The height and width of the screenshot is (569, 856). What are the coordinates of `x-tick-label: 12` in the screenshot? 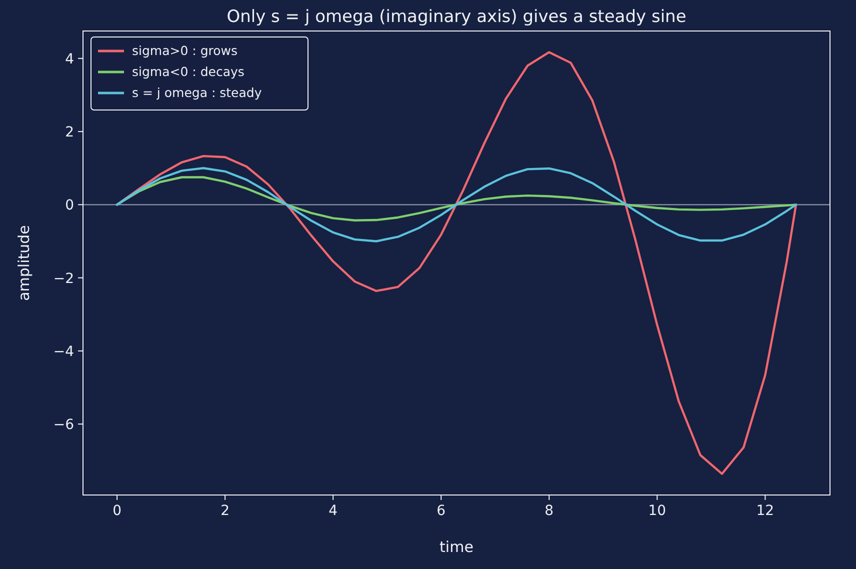 It's located at (765, 511).